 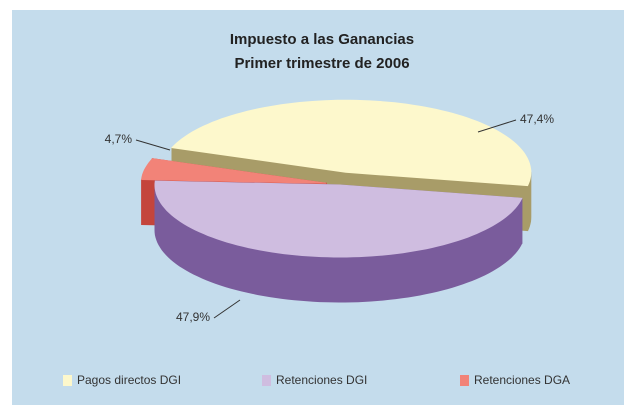 What do you see at coordinates (129, 380) in the screenshot?
I see `legend-label: Pagos directos DGI` at bounding box center [129, 380].